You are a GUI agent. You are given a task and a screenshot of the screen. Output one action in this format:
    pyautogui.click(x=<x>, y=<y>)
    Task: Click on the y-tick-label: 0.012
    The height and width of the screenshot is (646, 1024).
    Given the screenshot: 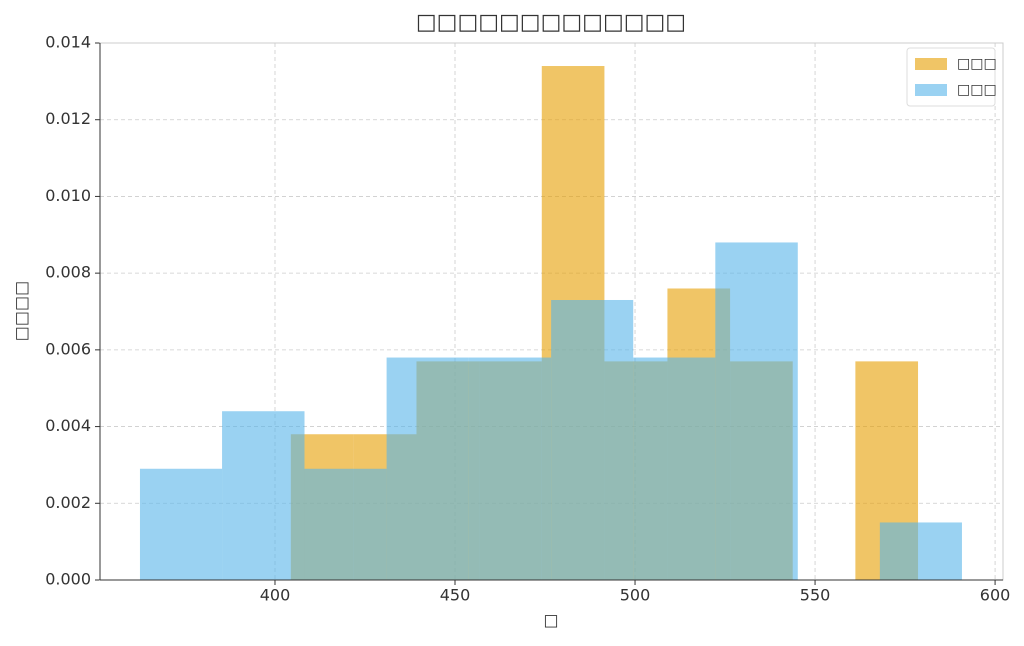 What is the action you would take?
    pyautogui.click(x=68, y=118)
    